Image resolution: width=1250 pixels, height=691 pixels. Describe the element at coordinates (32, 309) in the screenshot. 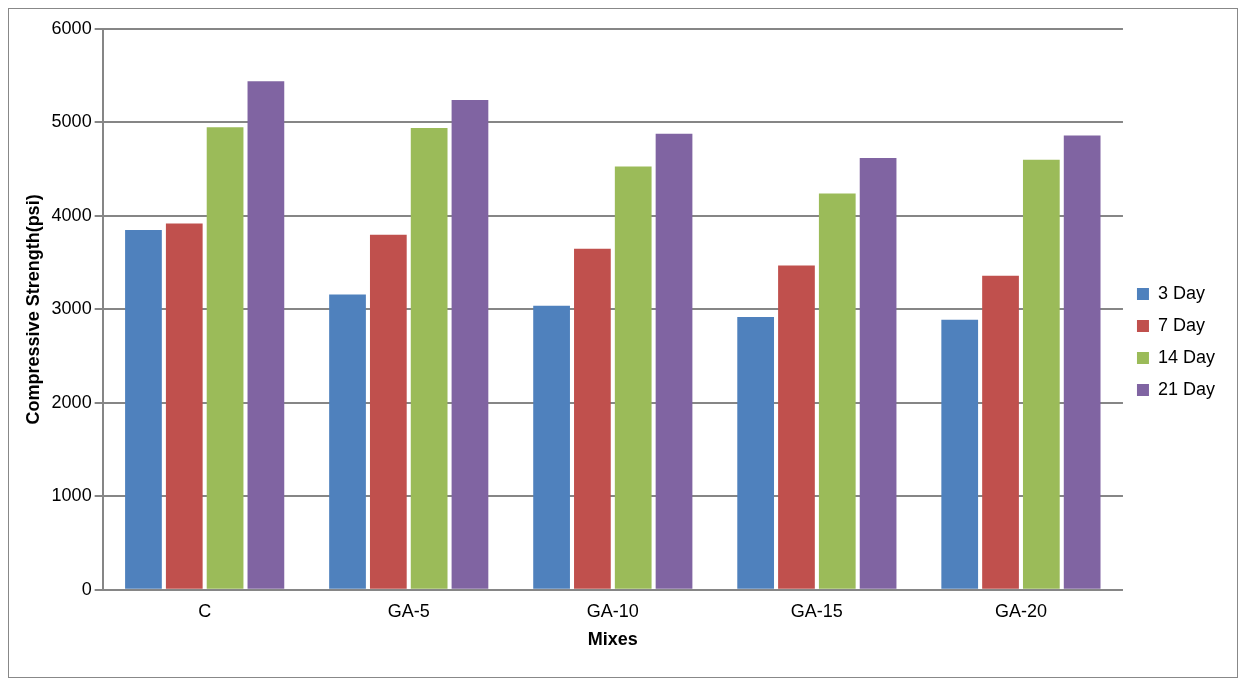

I see `y-axis-title: Compressive Strength(psi)` at that location.